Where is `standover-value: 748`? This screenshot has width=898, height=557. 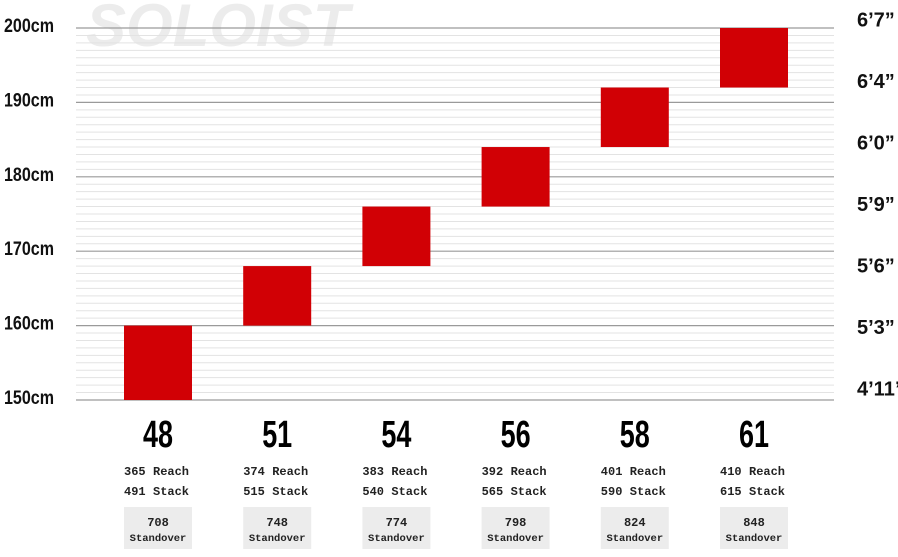
standover-value: 748 is located at coordinates (277, 523).